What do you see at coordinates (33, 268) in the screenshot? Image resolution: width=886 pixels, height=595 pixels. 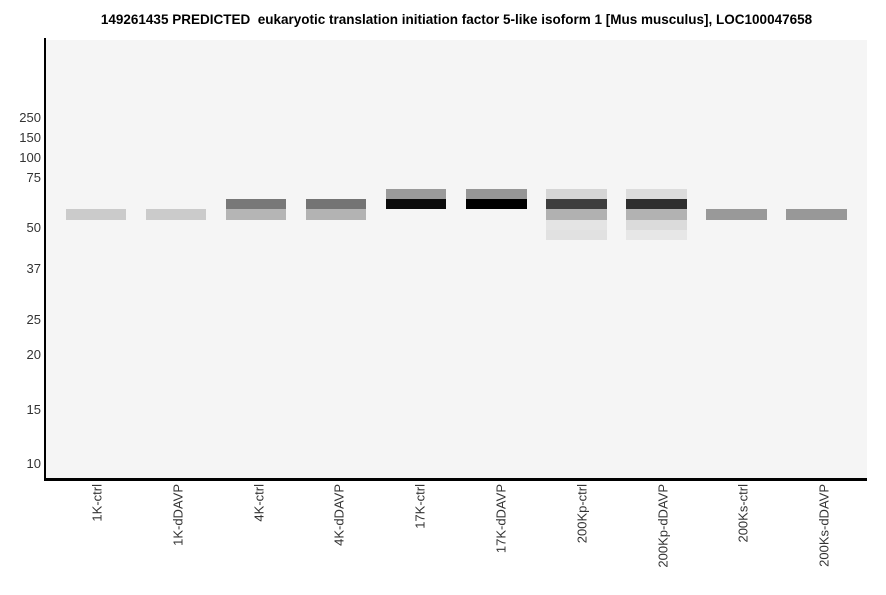 I see `y-tick-label: 37` at bounding box center [33, 268].